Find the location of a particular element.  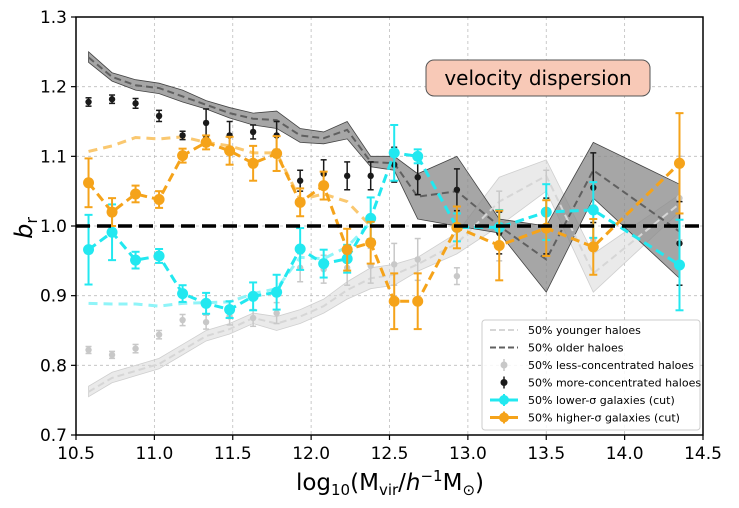

x-tick-label: 13.0 is located at coordinates (468, 454).